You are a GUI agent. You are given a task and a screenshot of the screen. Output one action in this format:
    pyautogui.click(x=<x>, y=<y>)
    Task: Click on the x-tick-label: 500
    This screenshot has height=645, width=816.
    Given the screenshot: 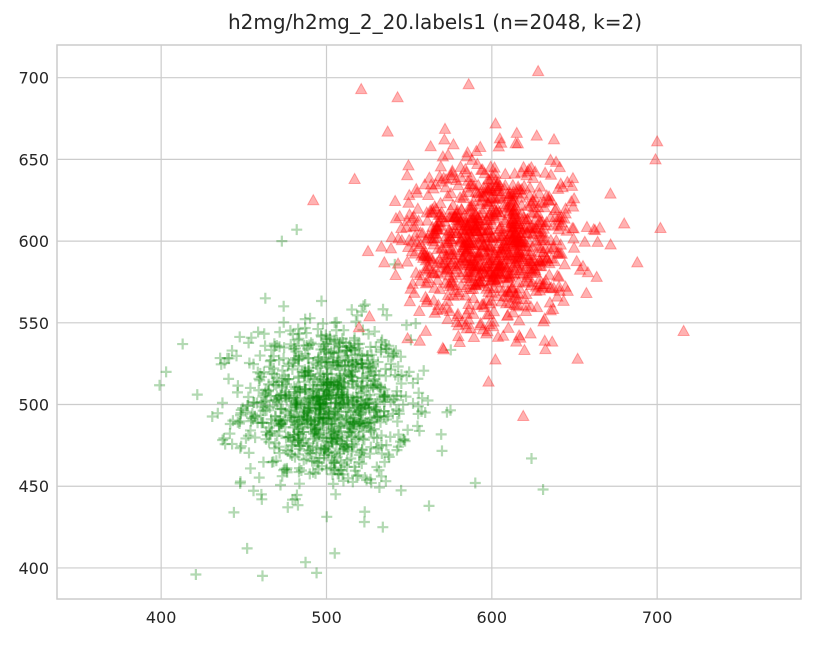 What is the action you would take?
    pyautogui.click(x=326, y=617)
    